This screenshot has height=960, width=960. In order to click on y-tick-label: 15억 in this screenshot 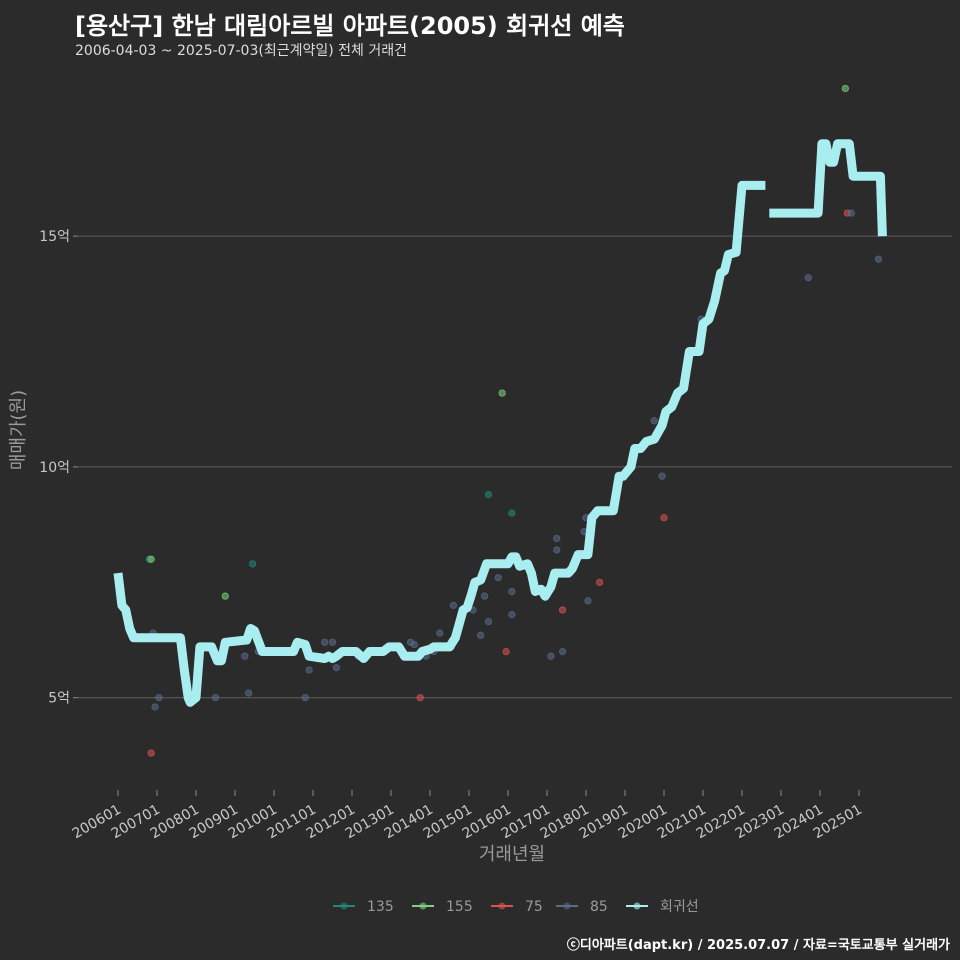, I will do `click(54, 237)`.